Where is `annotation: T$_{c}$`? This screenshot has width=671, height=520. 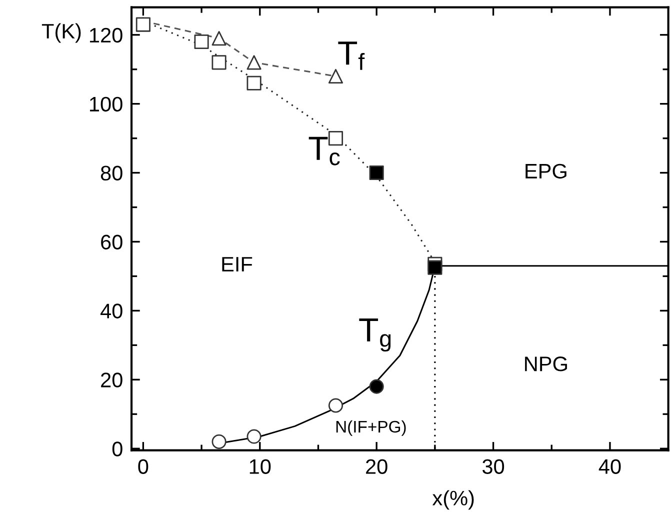
annotation: T$_{c}$ is located at coordinates (324, 151).